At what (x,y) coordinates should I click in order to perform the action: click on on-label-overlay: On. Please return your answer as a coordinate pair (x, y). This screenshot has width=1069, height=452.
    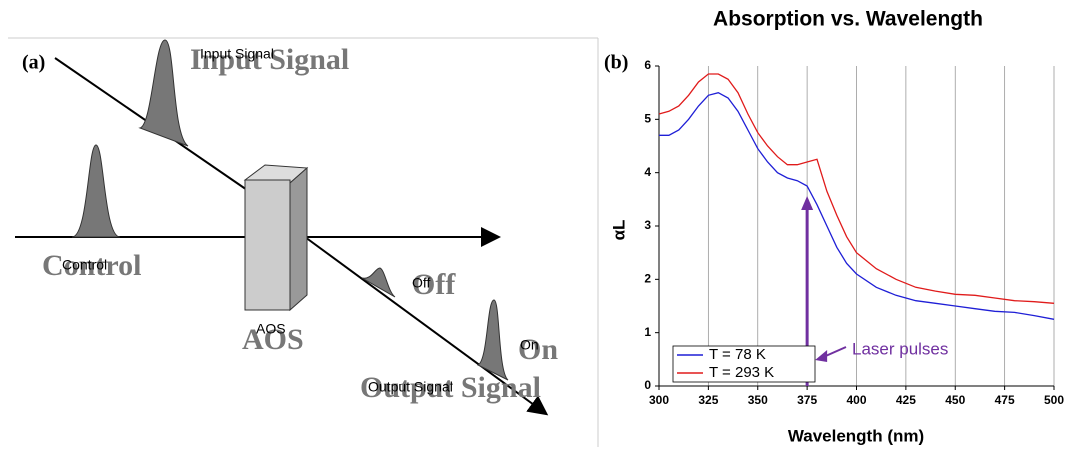
    Looking at the image, I should click on (529, 345).